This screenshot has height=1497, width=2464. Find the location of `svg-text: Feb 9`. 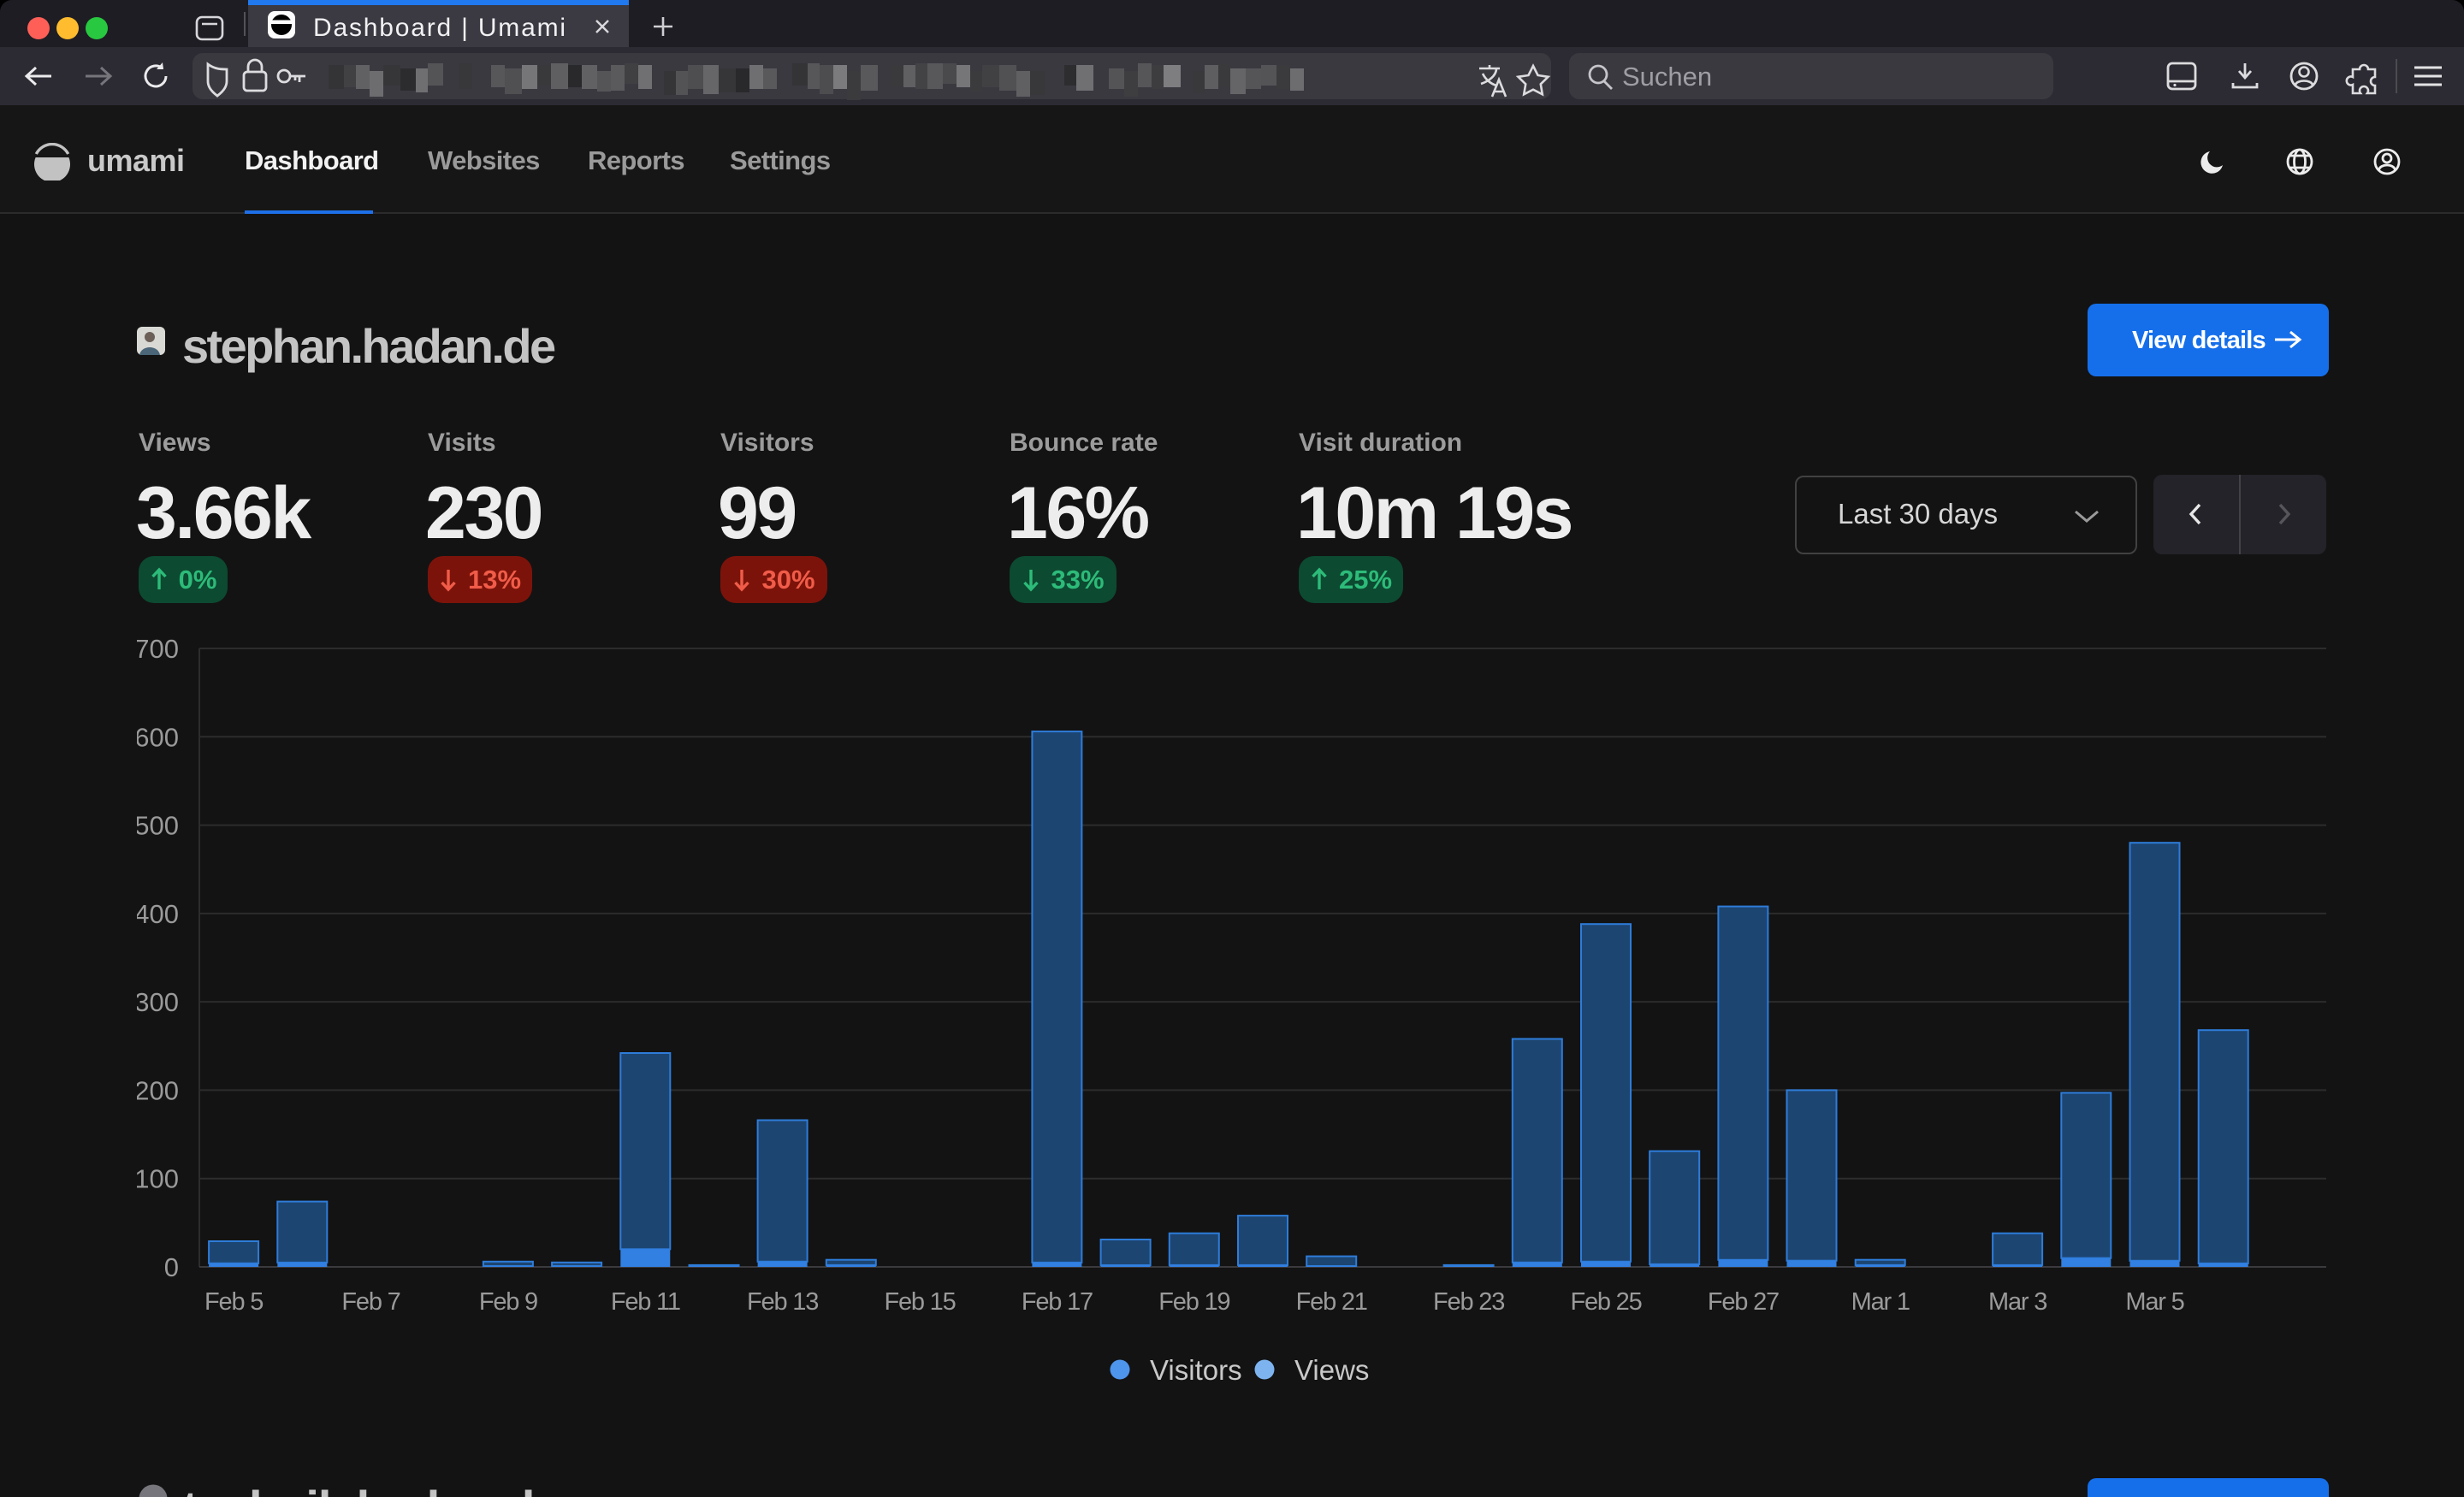

svg-text: Feb 9 is located at coordinates (508, 1302).